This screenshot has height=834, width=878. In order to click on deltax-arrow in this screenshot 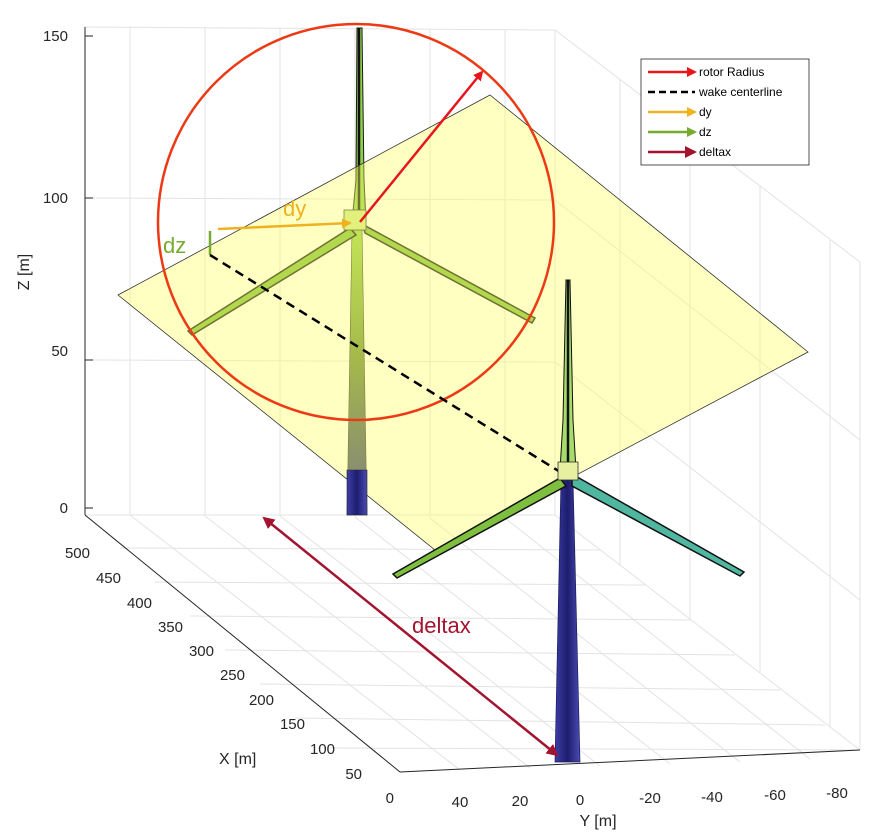, I will do `click(410, 636)`.